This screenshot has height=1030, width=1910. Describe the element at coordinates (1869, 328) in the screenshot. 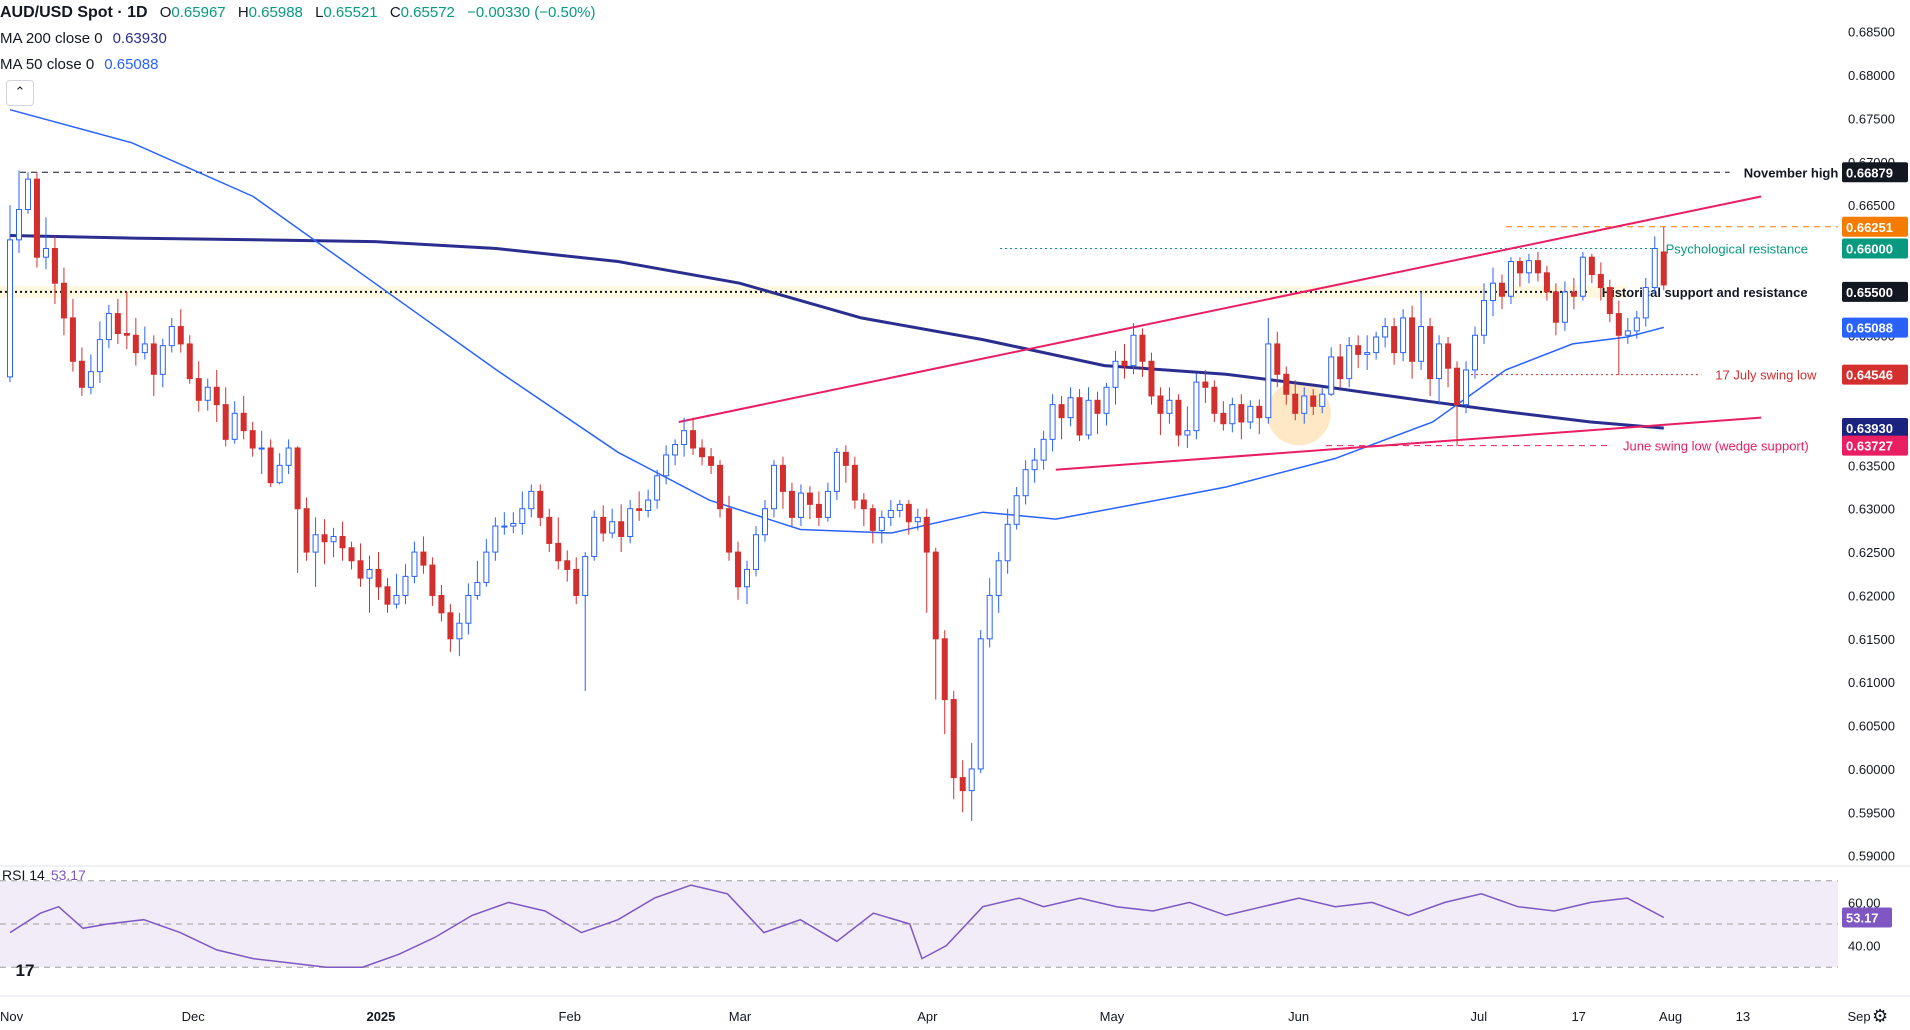

I see `price-badge-label: 0.65088` at that location.